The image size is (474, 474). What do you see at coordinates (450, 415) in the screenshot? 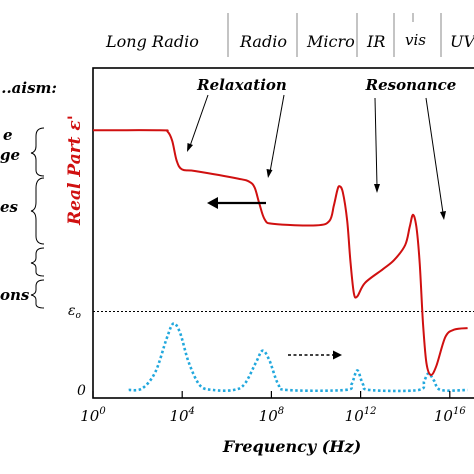
I see `x-tick-label: 10¹⁶` at bounding box center [450, 415].